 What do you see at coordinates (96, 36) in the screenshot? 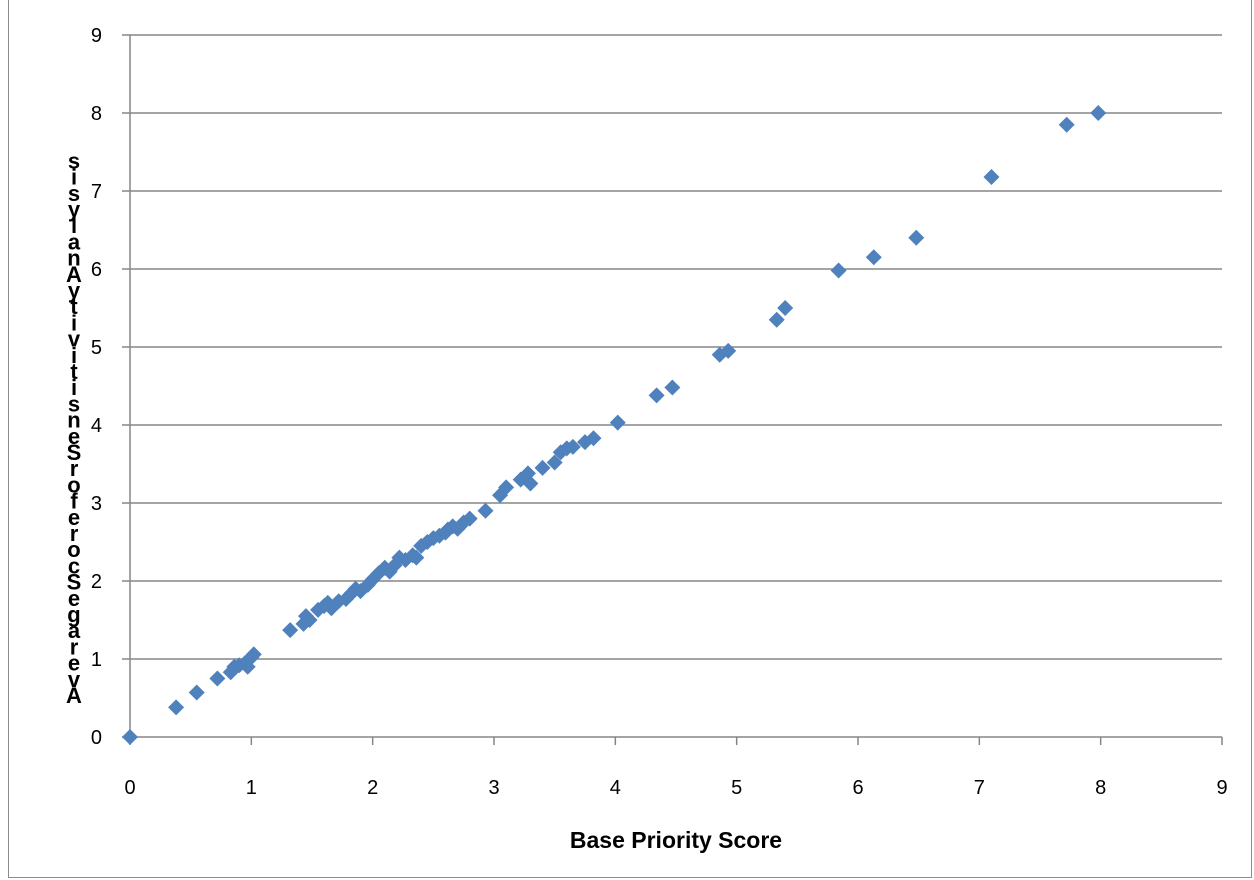
I see `y-tick-label: 9` at bounding box center [96, 36].